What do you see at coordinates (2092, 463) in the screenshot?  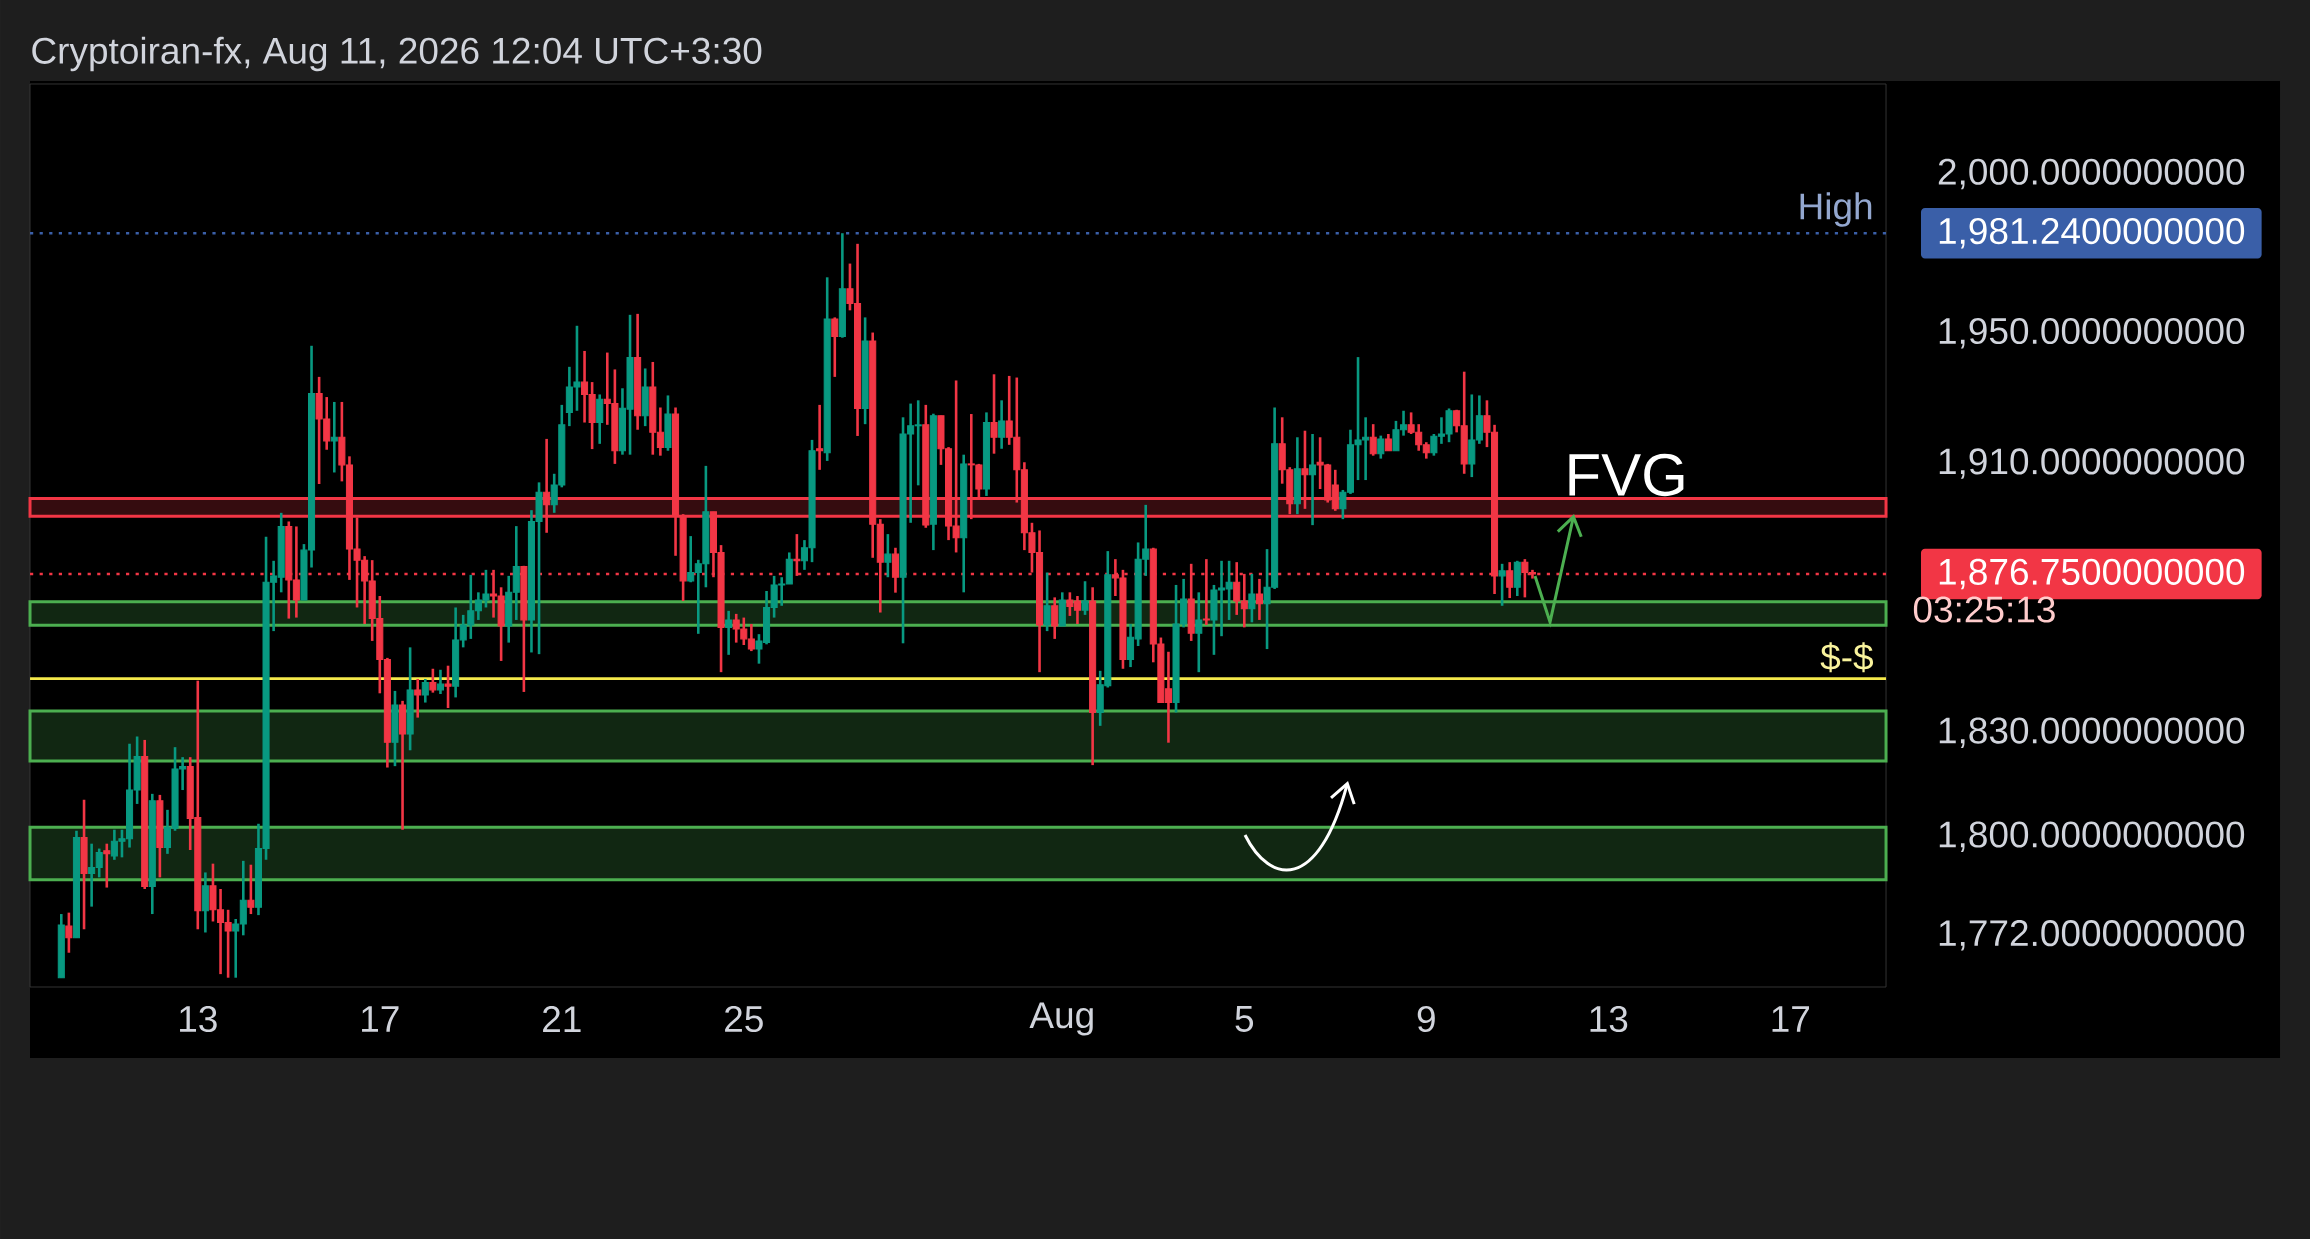 I see `y-tick-label: 1,910.0000000000` at bounding box center [2092, 463].